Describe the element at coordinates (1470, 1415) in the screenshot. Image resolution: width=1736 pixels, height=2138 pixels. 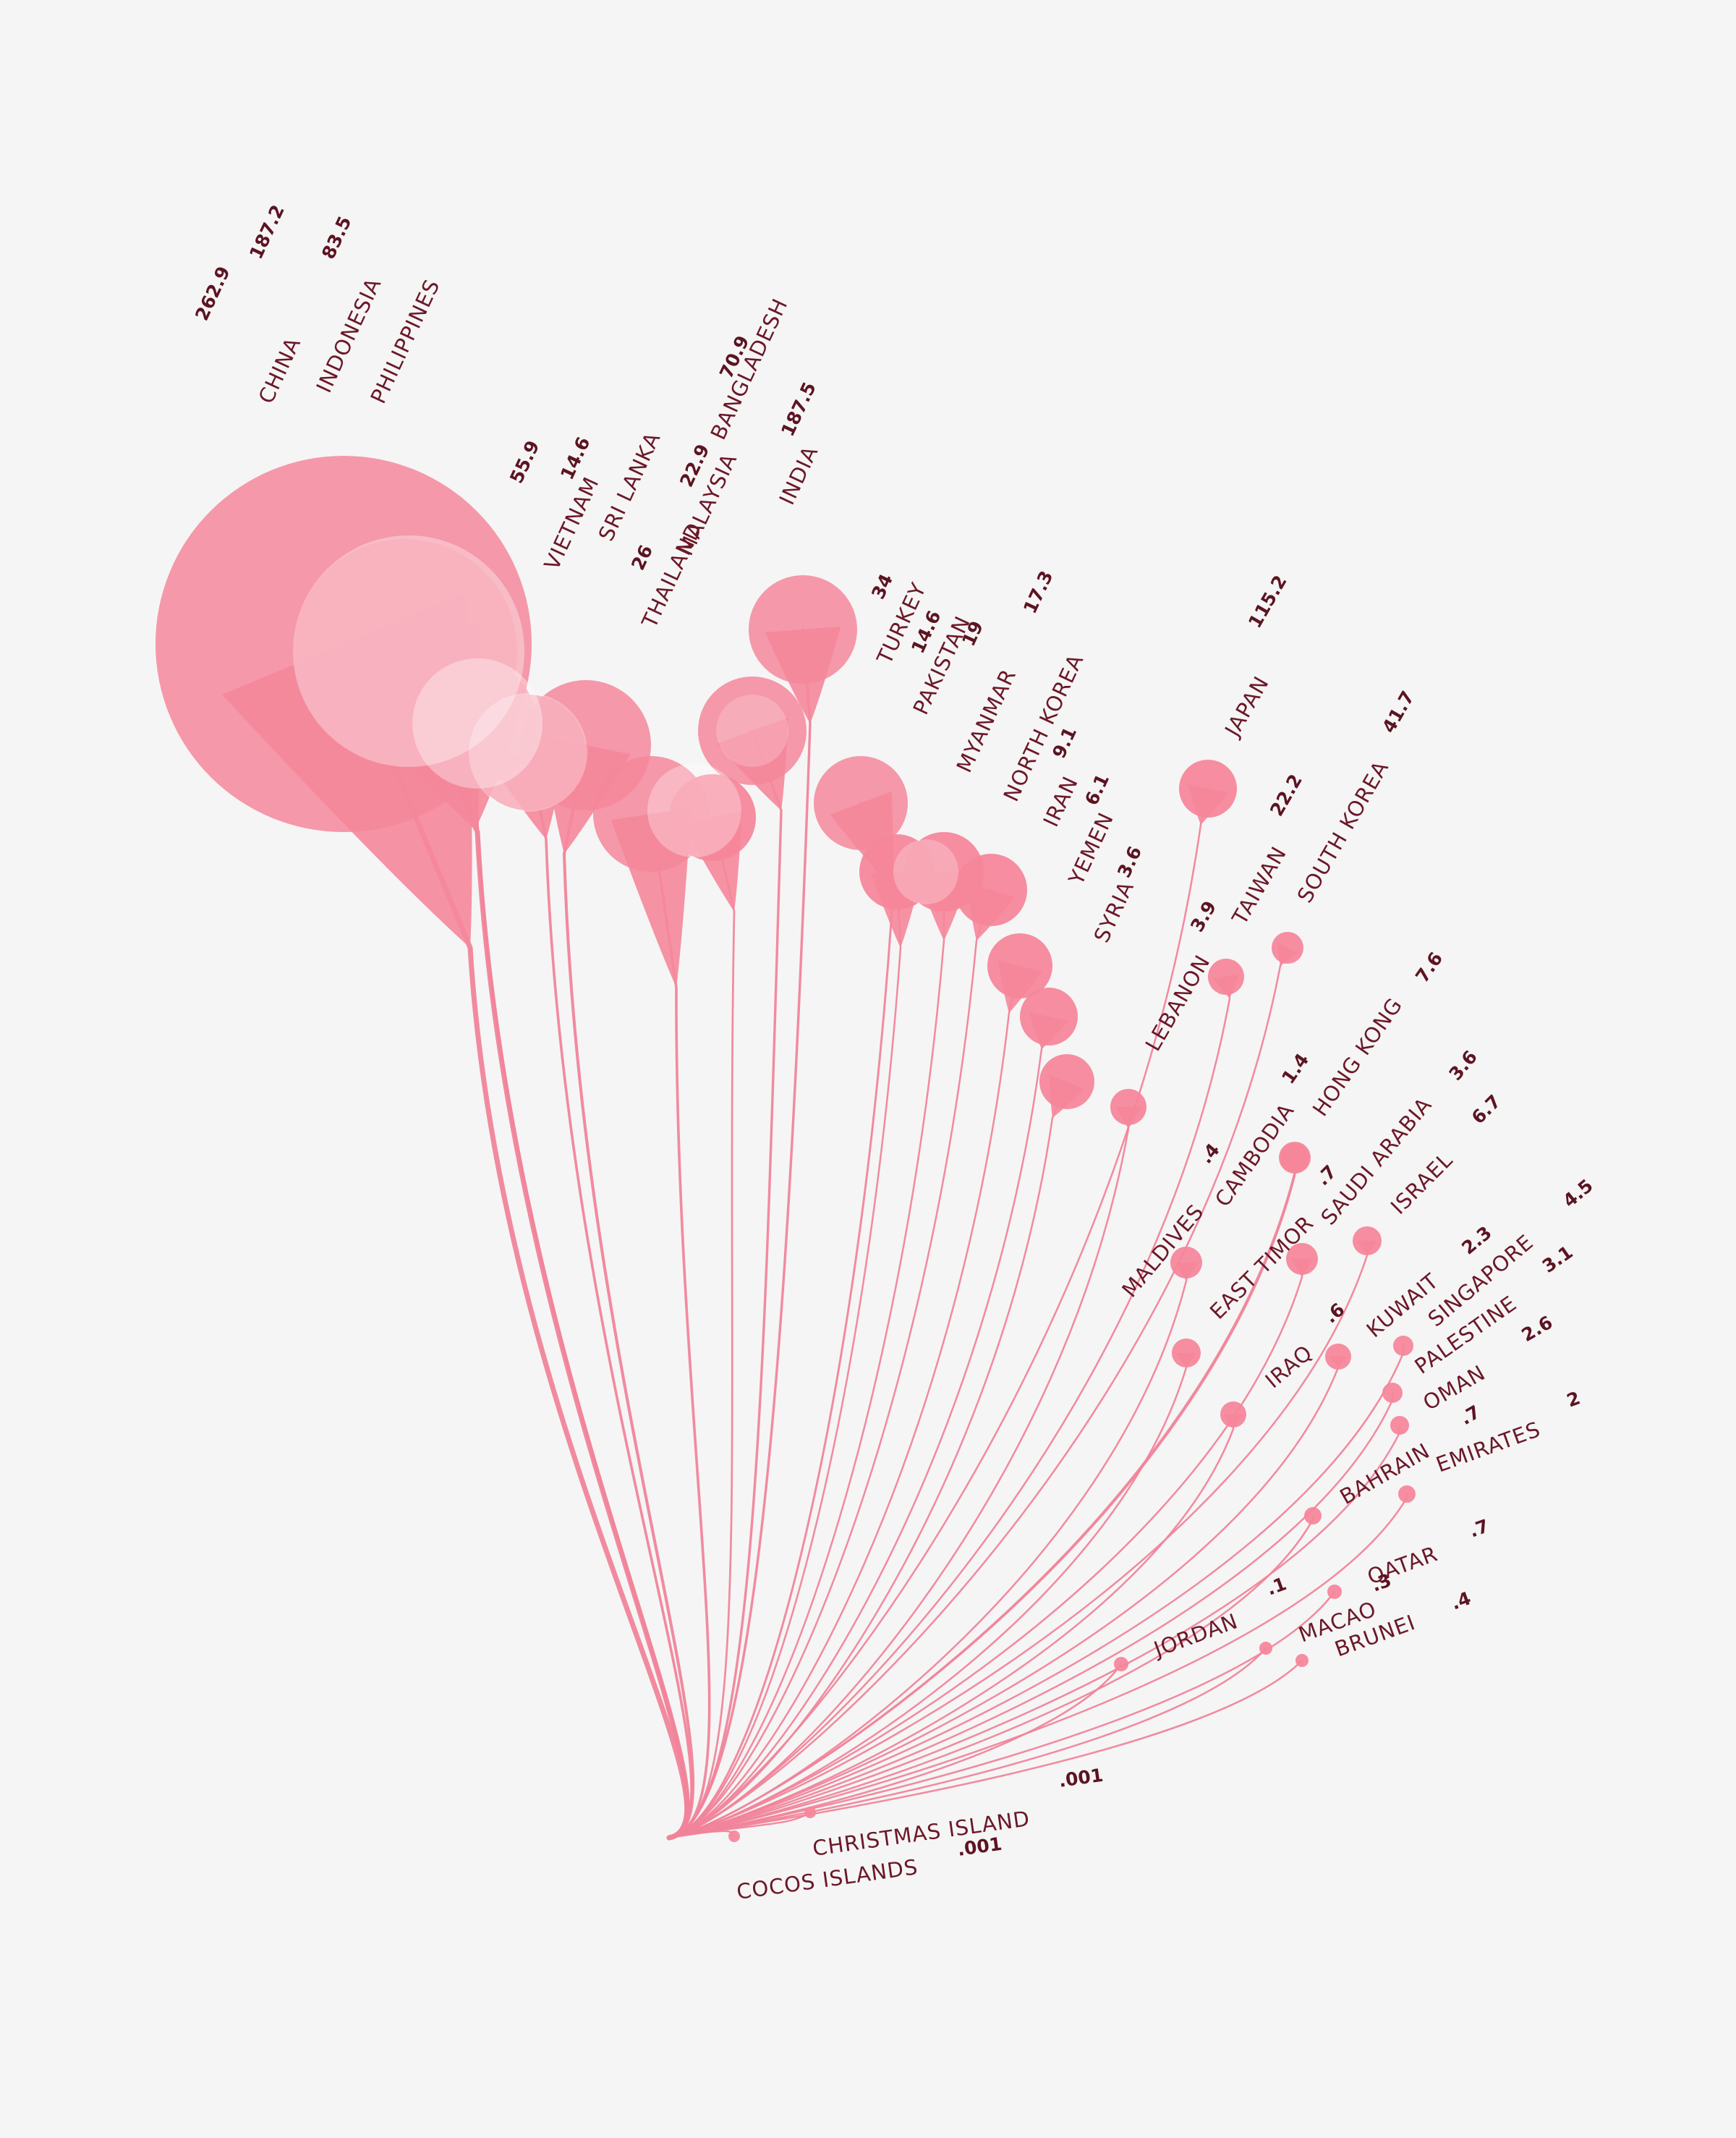
I see `value-bahrain: .7` at that location.